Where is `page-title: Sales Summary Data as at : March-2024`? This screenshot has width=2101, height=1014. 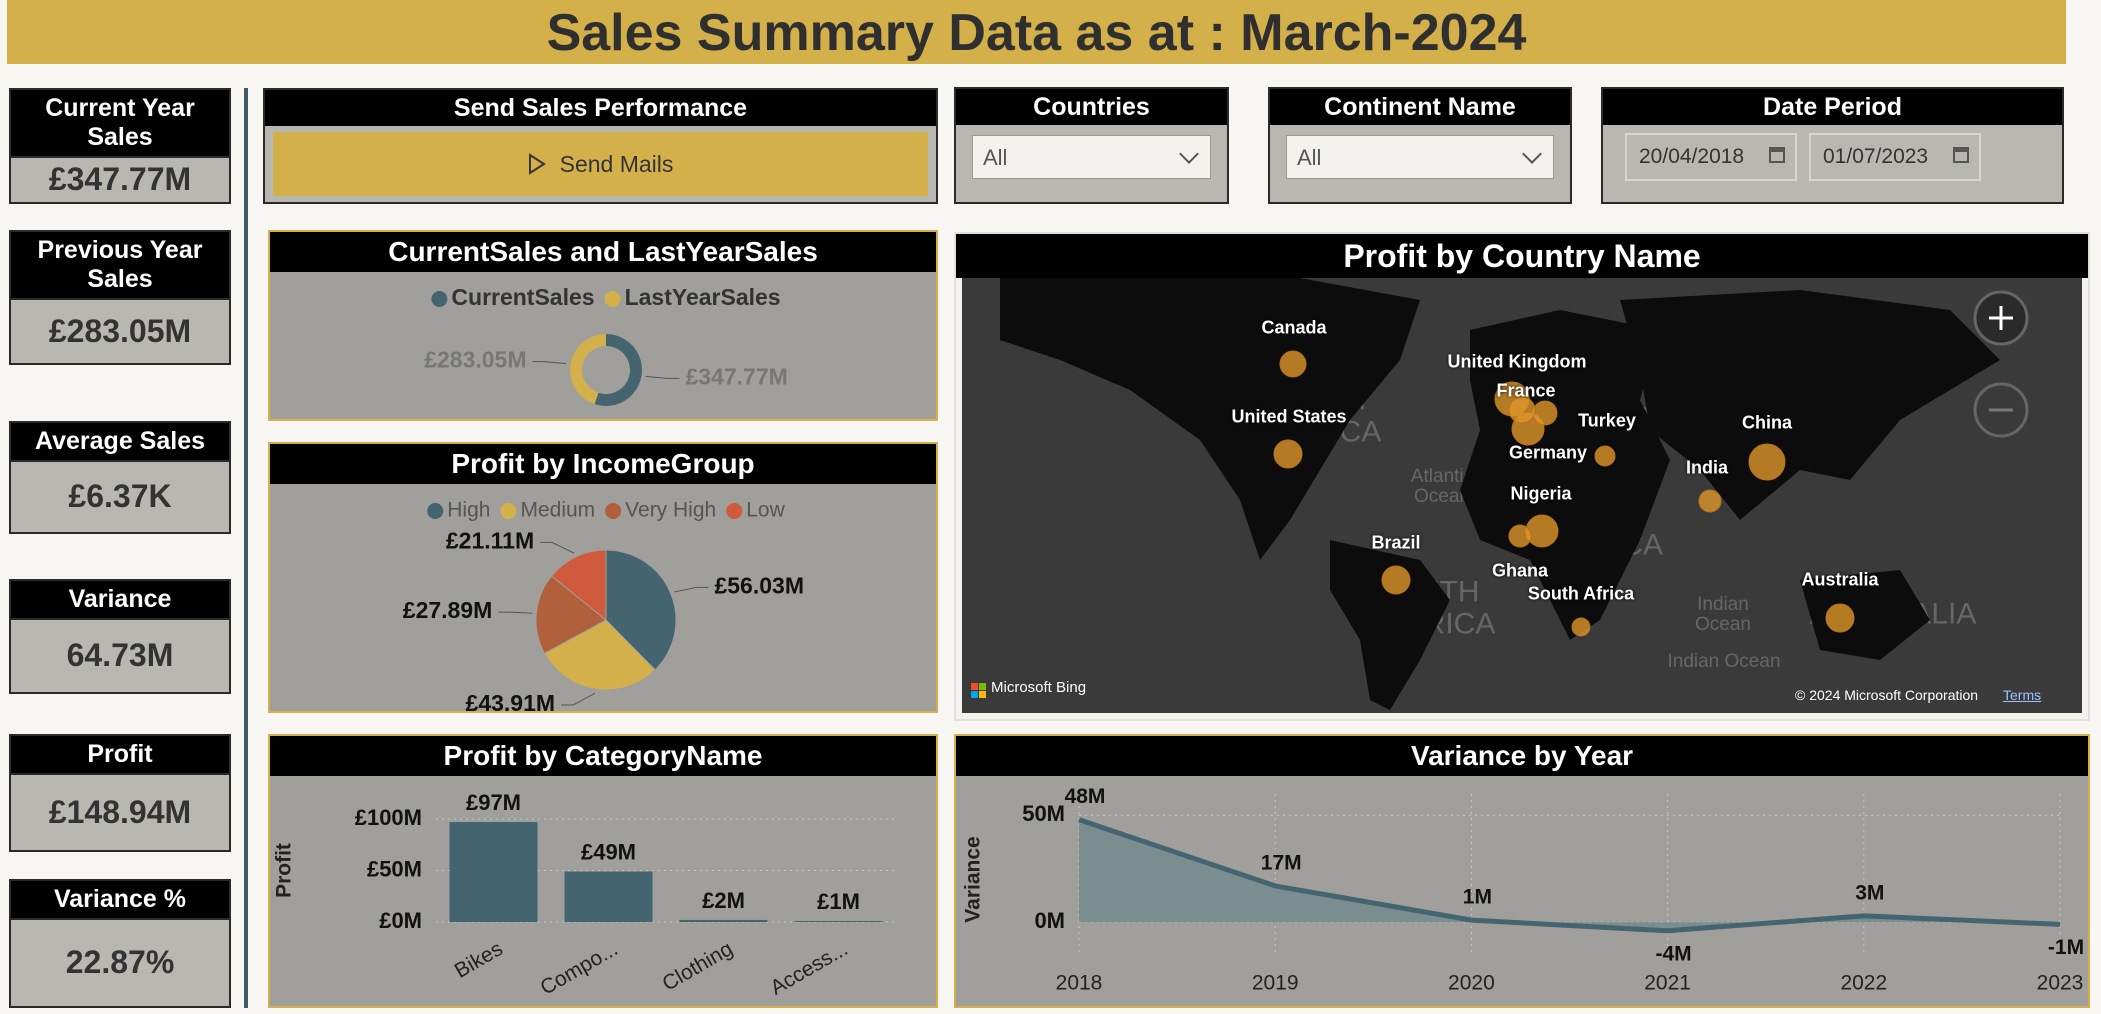 page-title: Sales Summary Data as at : March-2024 is located at coordinates (1036, 33).